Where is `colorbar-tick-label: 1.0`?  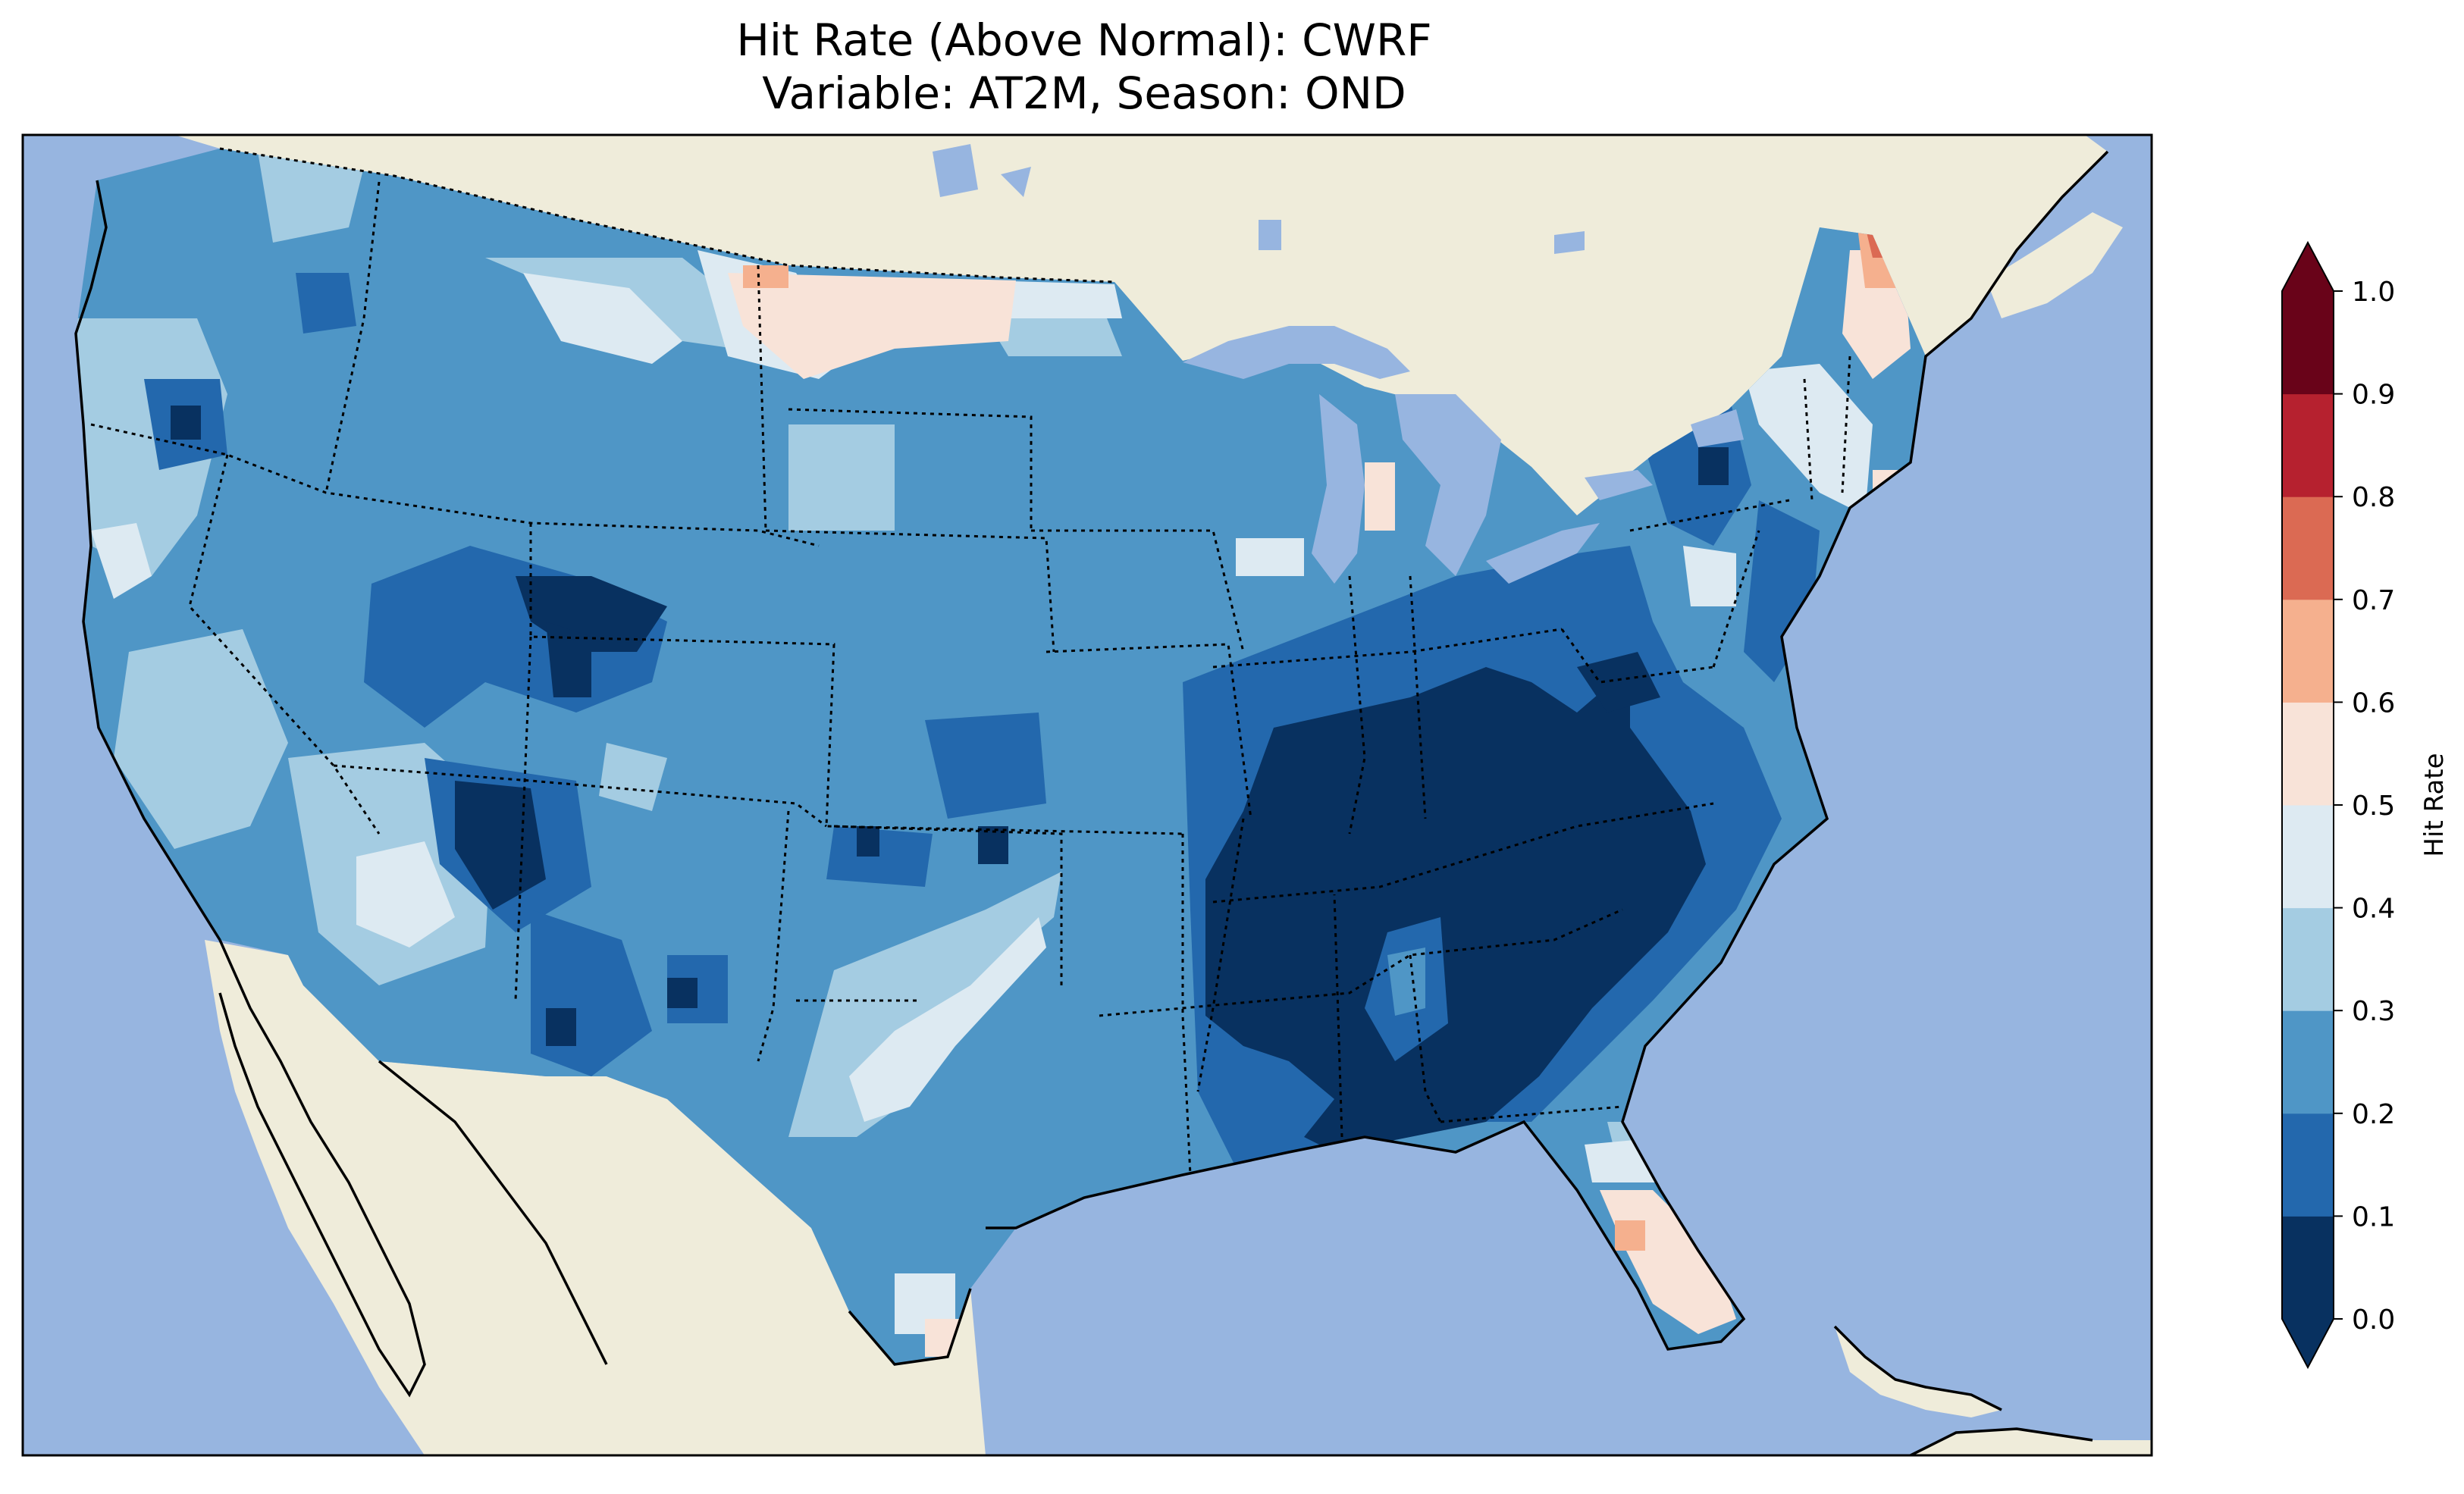 colorbar-tick-label: 1.0 is located at coordinates (2374, 292).